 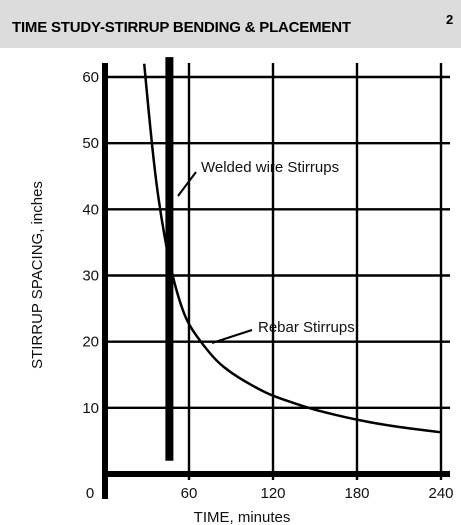 I want to click on x-tick-label-180: 180, so click(x=356, y=493).